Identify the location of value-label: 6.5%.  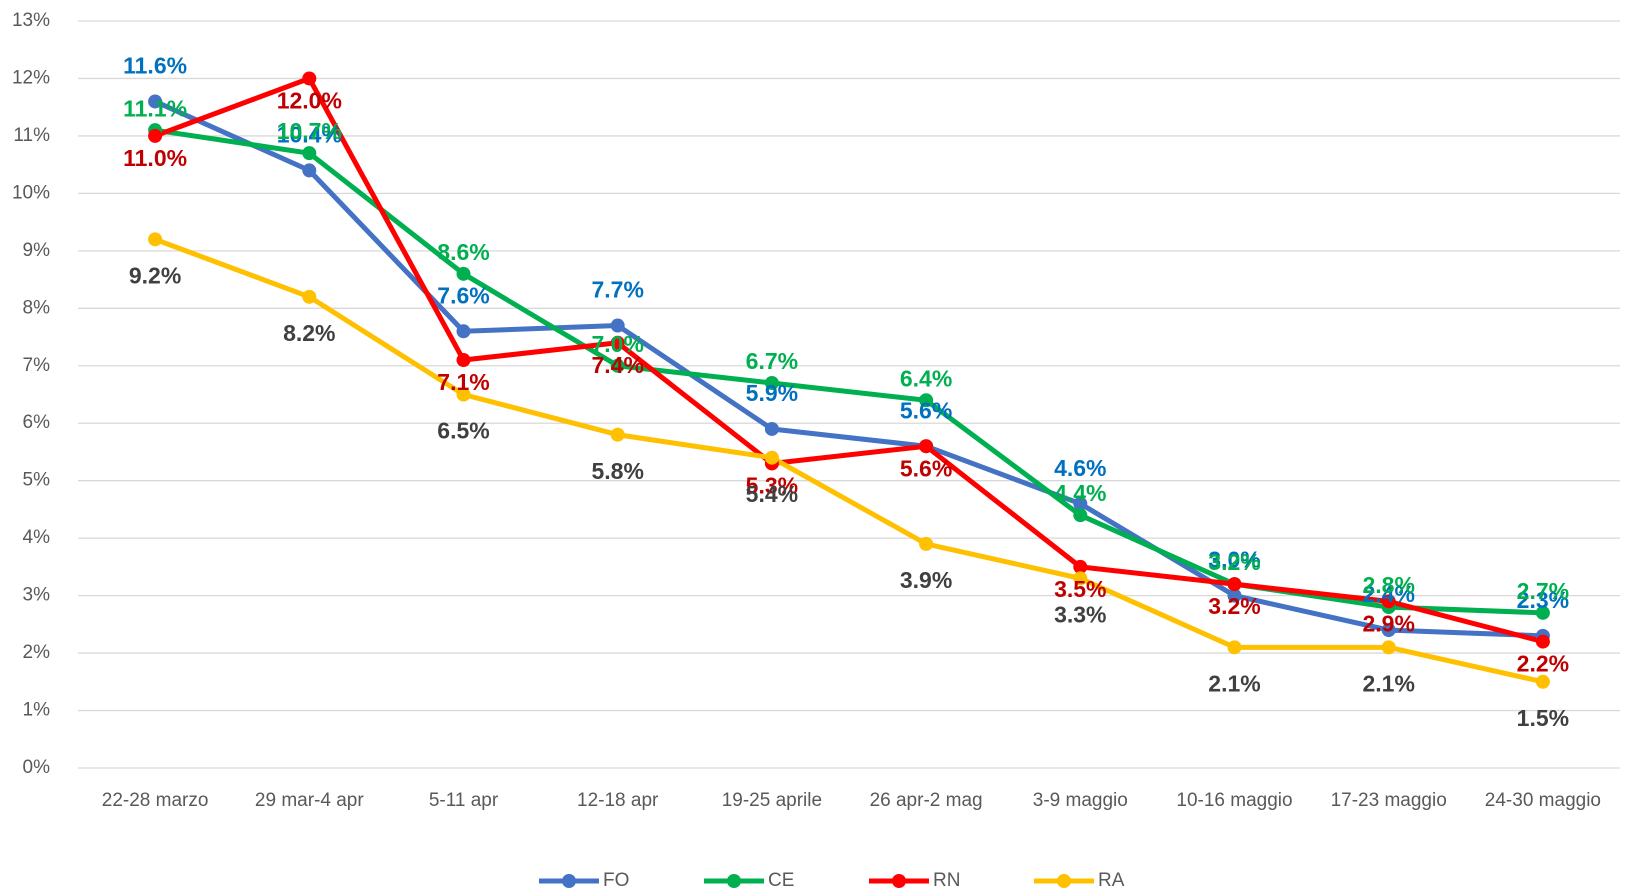
(463, 431).